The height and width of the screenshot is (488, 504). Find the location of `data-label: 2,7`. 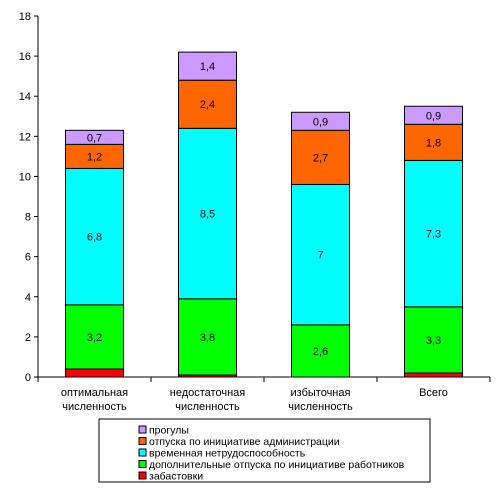

data-label: 2,7 is located at coordinates (320, 158).